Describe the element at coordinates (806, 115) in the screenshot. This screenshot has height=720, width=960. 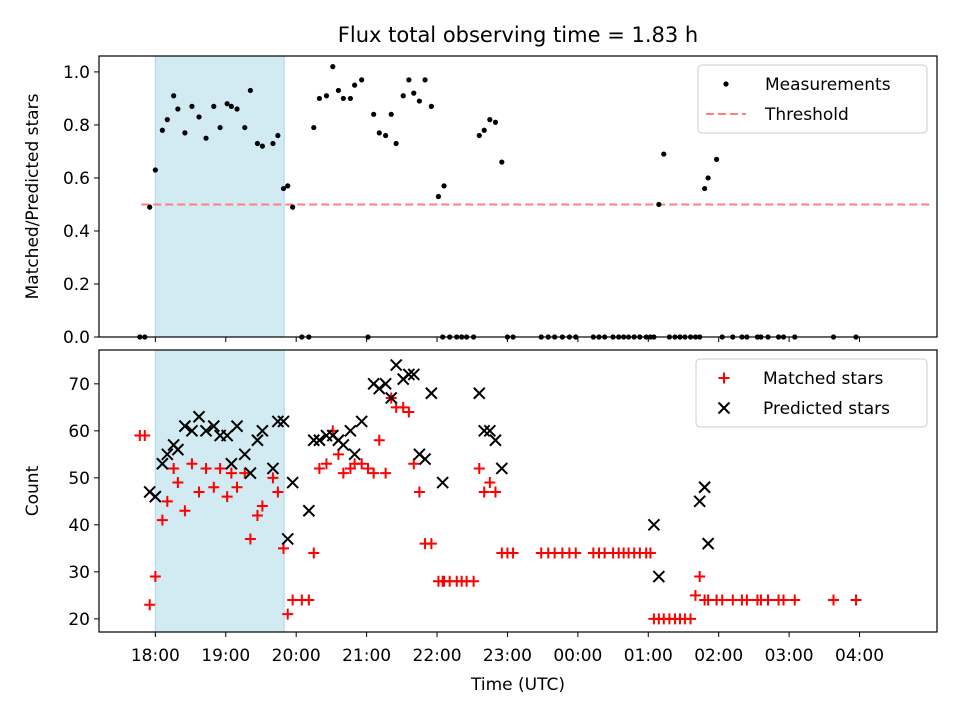
I see `legend-label: Threshold` at that location.